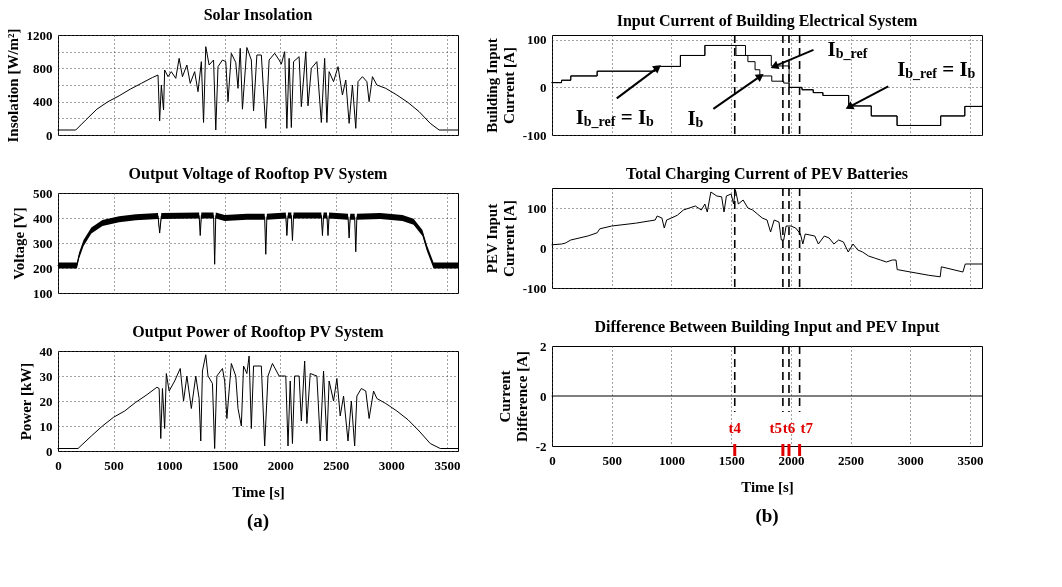 This screenshot has width=1062, height=587. I want to click on y-tick-label: 40, so click(46, 351).